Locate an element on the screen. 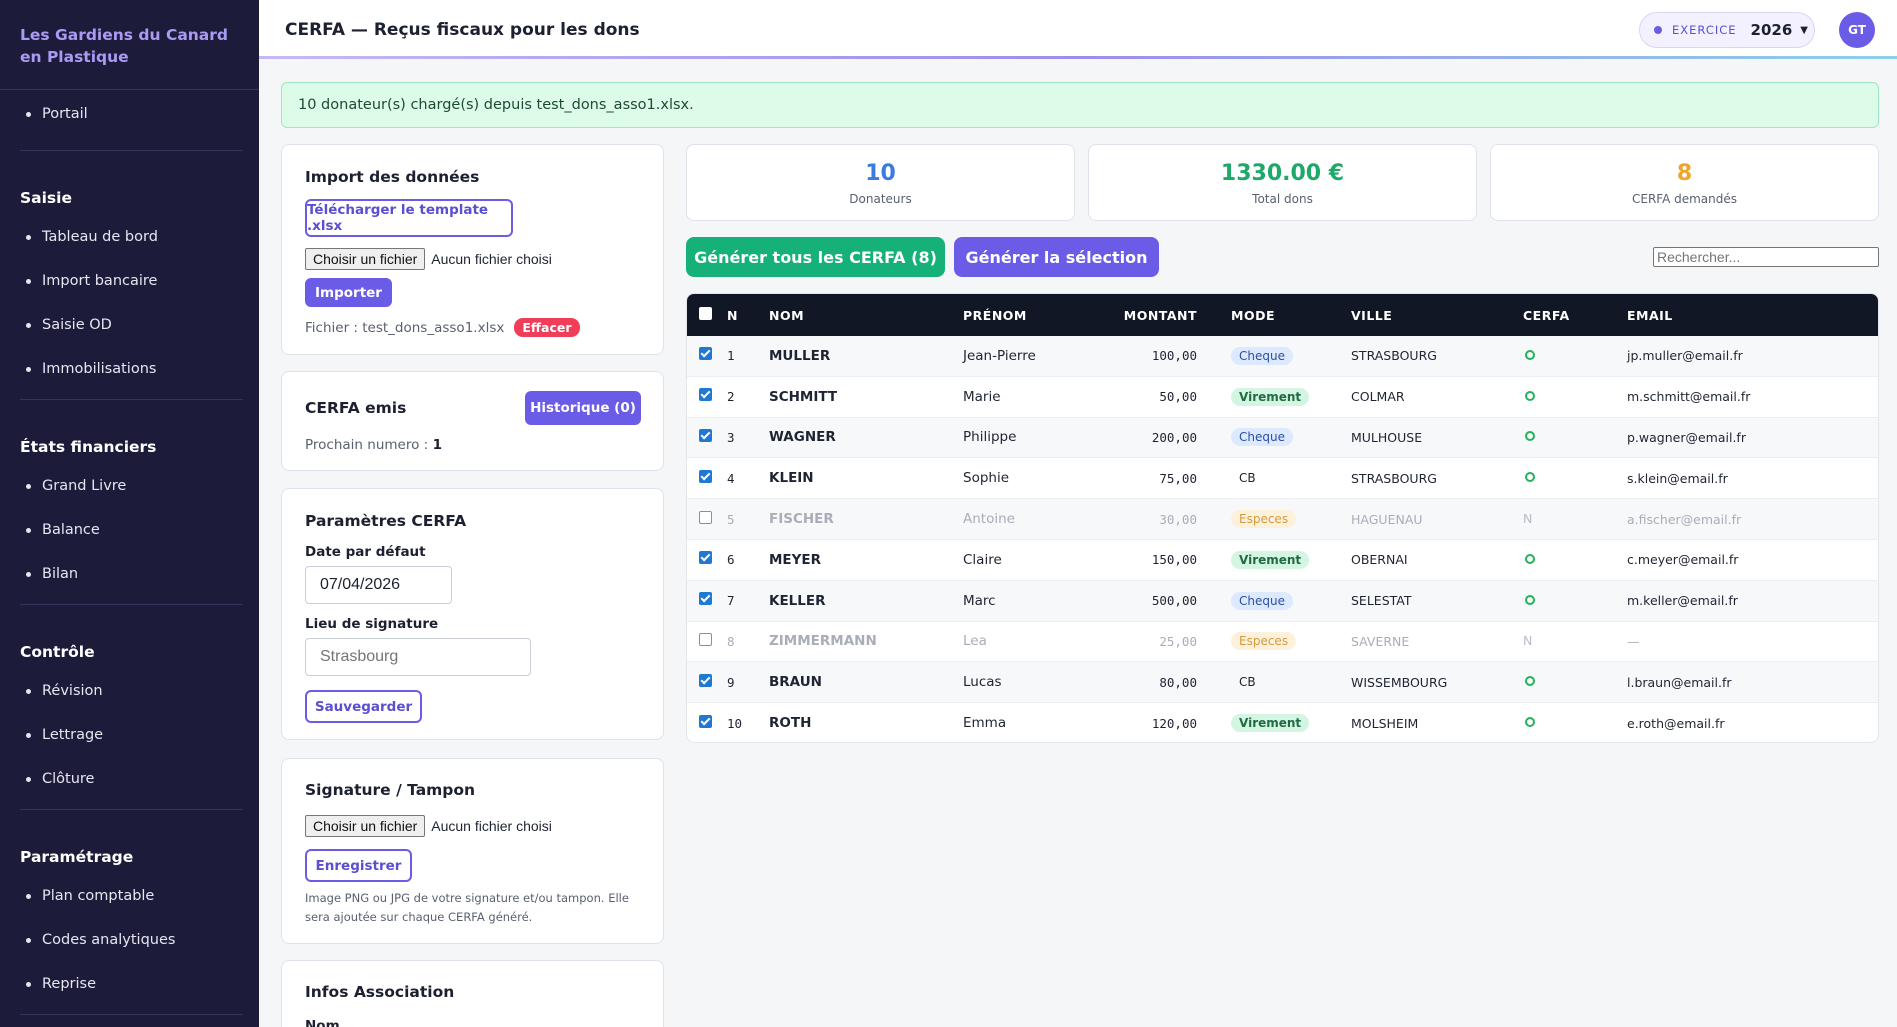 The height and width of the screenshot is (1027, 1897). sidebar-item-label: Plan comptable is located at coordinates (98, 896).